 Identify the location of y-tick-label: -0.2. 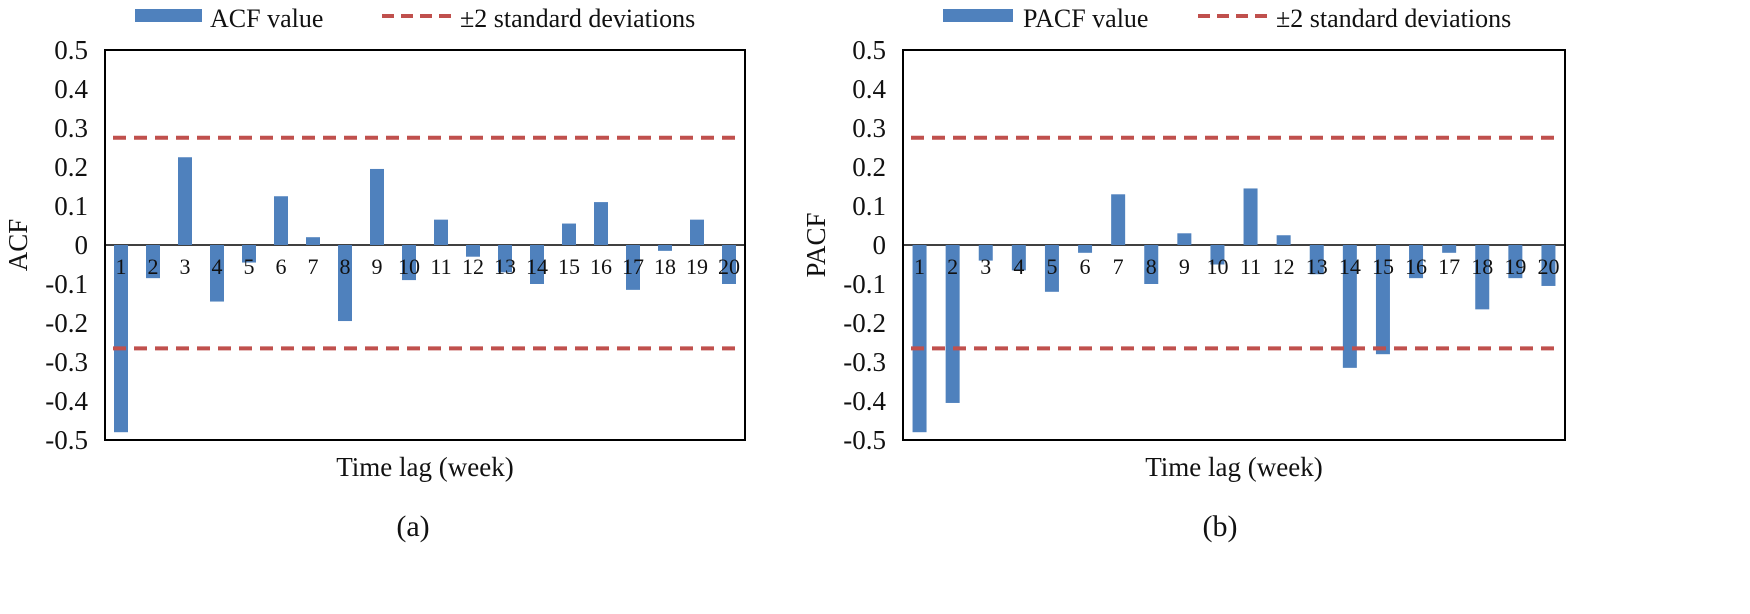
(66, 323).